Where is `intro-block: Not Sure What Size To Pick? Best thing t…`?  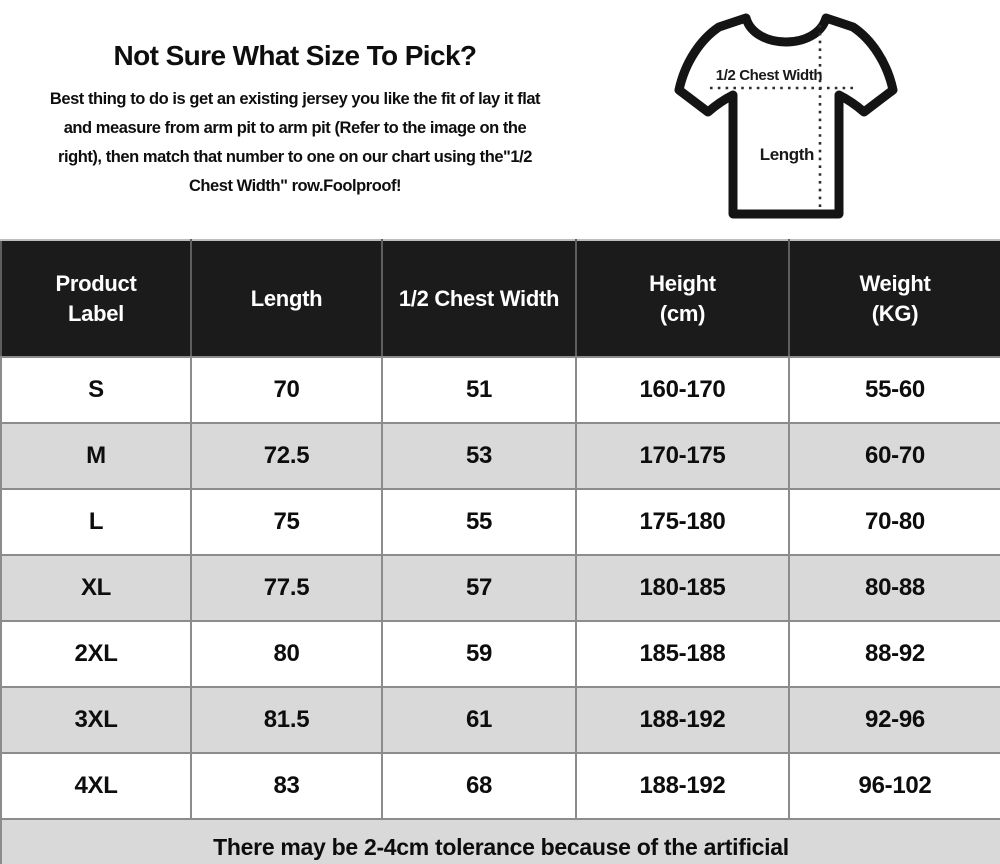
intro-block: Not Sure What Size To Pick? Best thing t… is located at coordinates (295, 120).